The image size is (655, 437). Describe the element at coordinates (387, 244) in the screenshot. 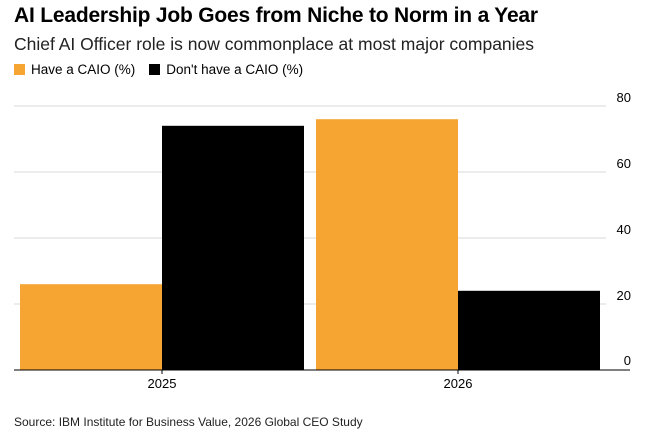

I see `bar-2026-have-caio` at that location.